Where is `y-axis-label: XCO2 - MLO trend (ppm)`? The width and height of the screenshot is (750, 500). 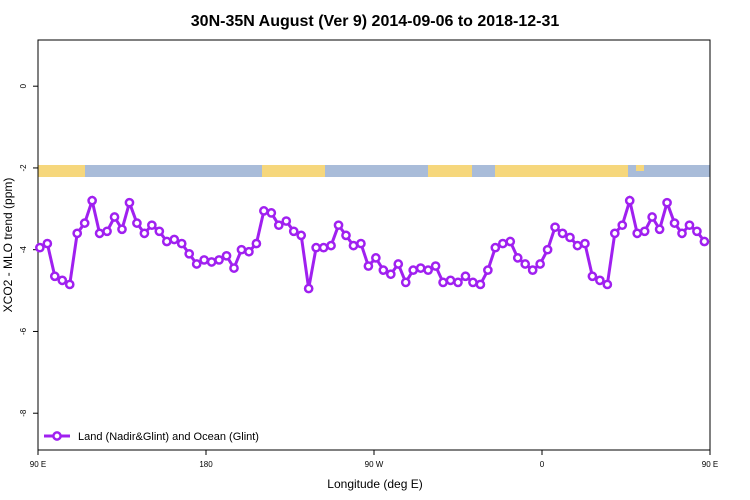
y-axis-label: XCO2 - MLO trend (ppm) is located at coordinates (8, 245).